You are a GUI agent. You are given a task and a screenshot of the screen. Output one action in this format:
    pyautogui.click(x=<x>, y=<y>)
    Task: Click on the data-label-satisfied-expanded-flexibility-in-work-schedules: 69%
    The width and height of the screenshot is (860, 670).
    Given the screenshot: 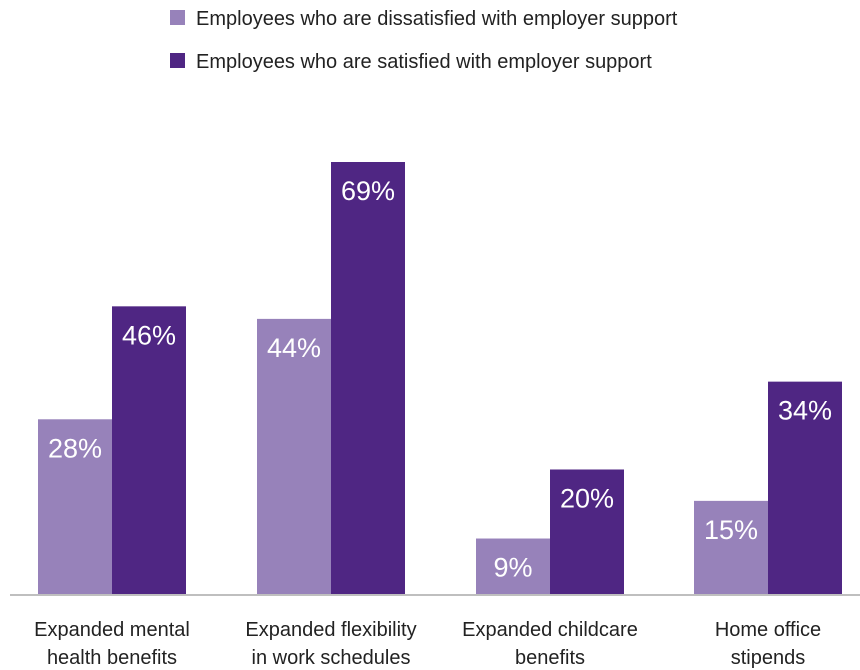 What is the action you would take?
    pyautogui.click(x=368, y=191)
    